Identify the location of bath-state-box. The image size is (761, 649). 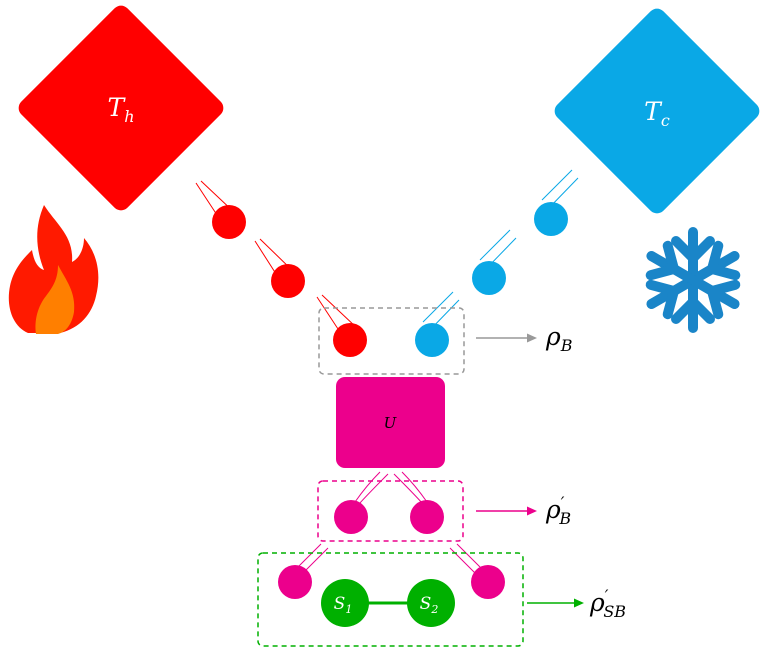
(391, 341).